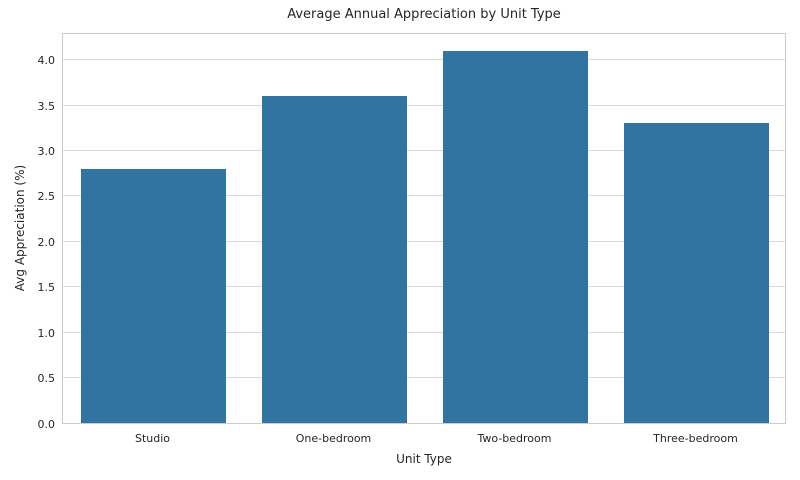  I want to click on bar-three-bedroom, so click(696, 273).